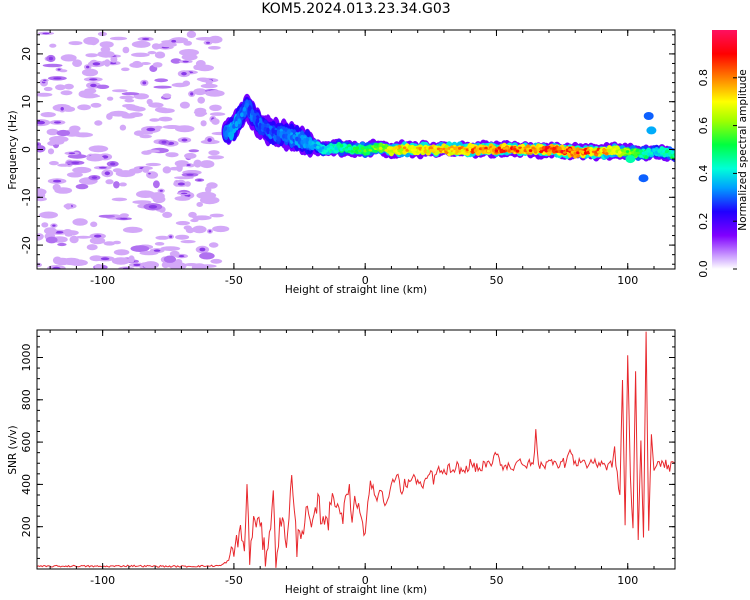 The image size is (750, 600). What do you see at coordinates (133, 149) in the screenshot?
I see `spectrogram-noise` at bounding box center [133, 149].